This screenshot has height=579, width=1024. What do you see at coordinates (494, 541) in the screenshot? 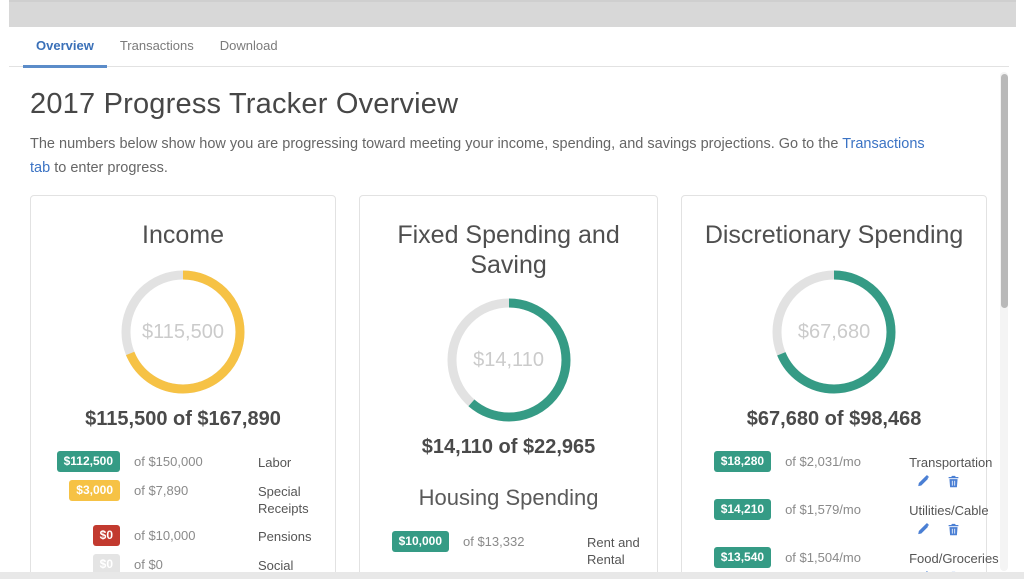
I see `target-amount: of $13,332` at bounding box center [494, 541].